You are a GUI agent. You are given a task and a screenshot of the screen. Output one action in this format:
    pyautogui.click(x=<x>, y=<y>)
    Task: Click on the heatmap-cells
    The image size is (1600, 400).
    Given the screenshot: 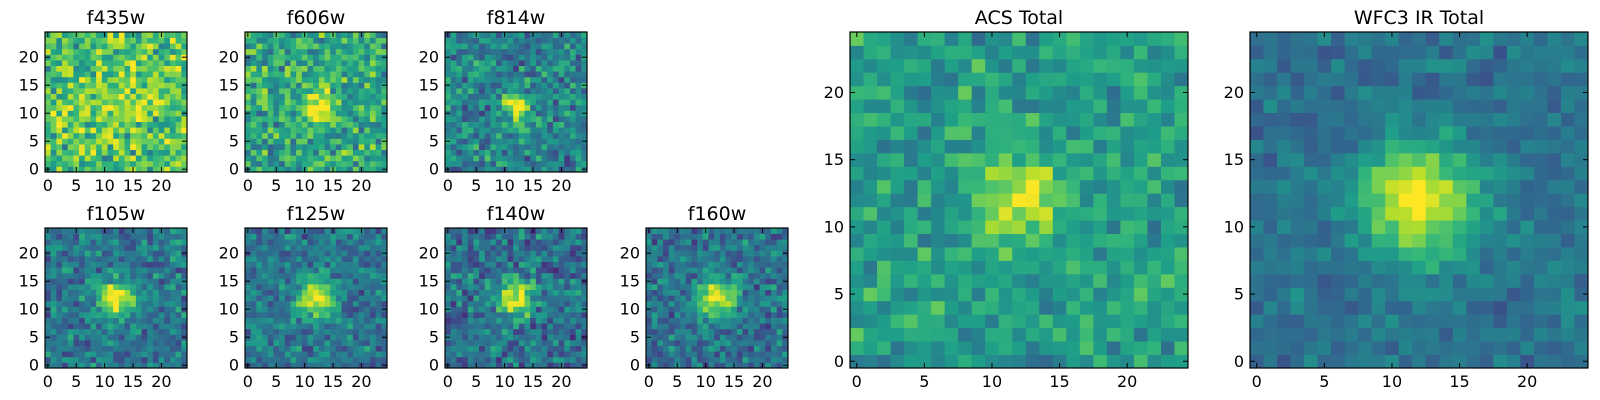 What is the action you would take?
    pyautogui.click(x=717, y=298)
    